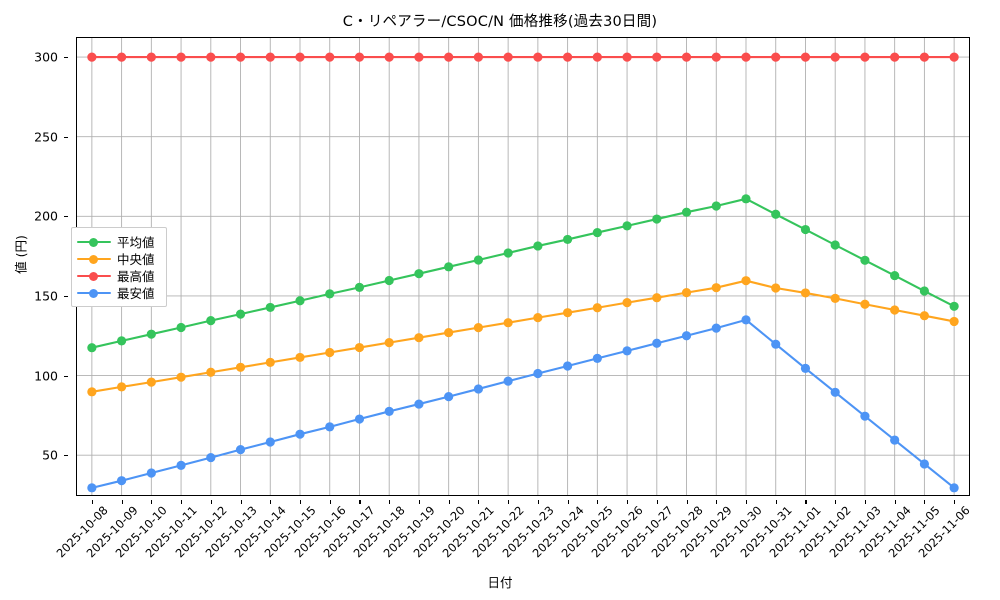  I want to click on chart-title: C・リペアラー/CSOC/N 価格推移(過去30日間), so click(500, 22).